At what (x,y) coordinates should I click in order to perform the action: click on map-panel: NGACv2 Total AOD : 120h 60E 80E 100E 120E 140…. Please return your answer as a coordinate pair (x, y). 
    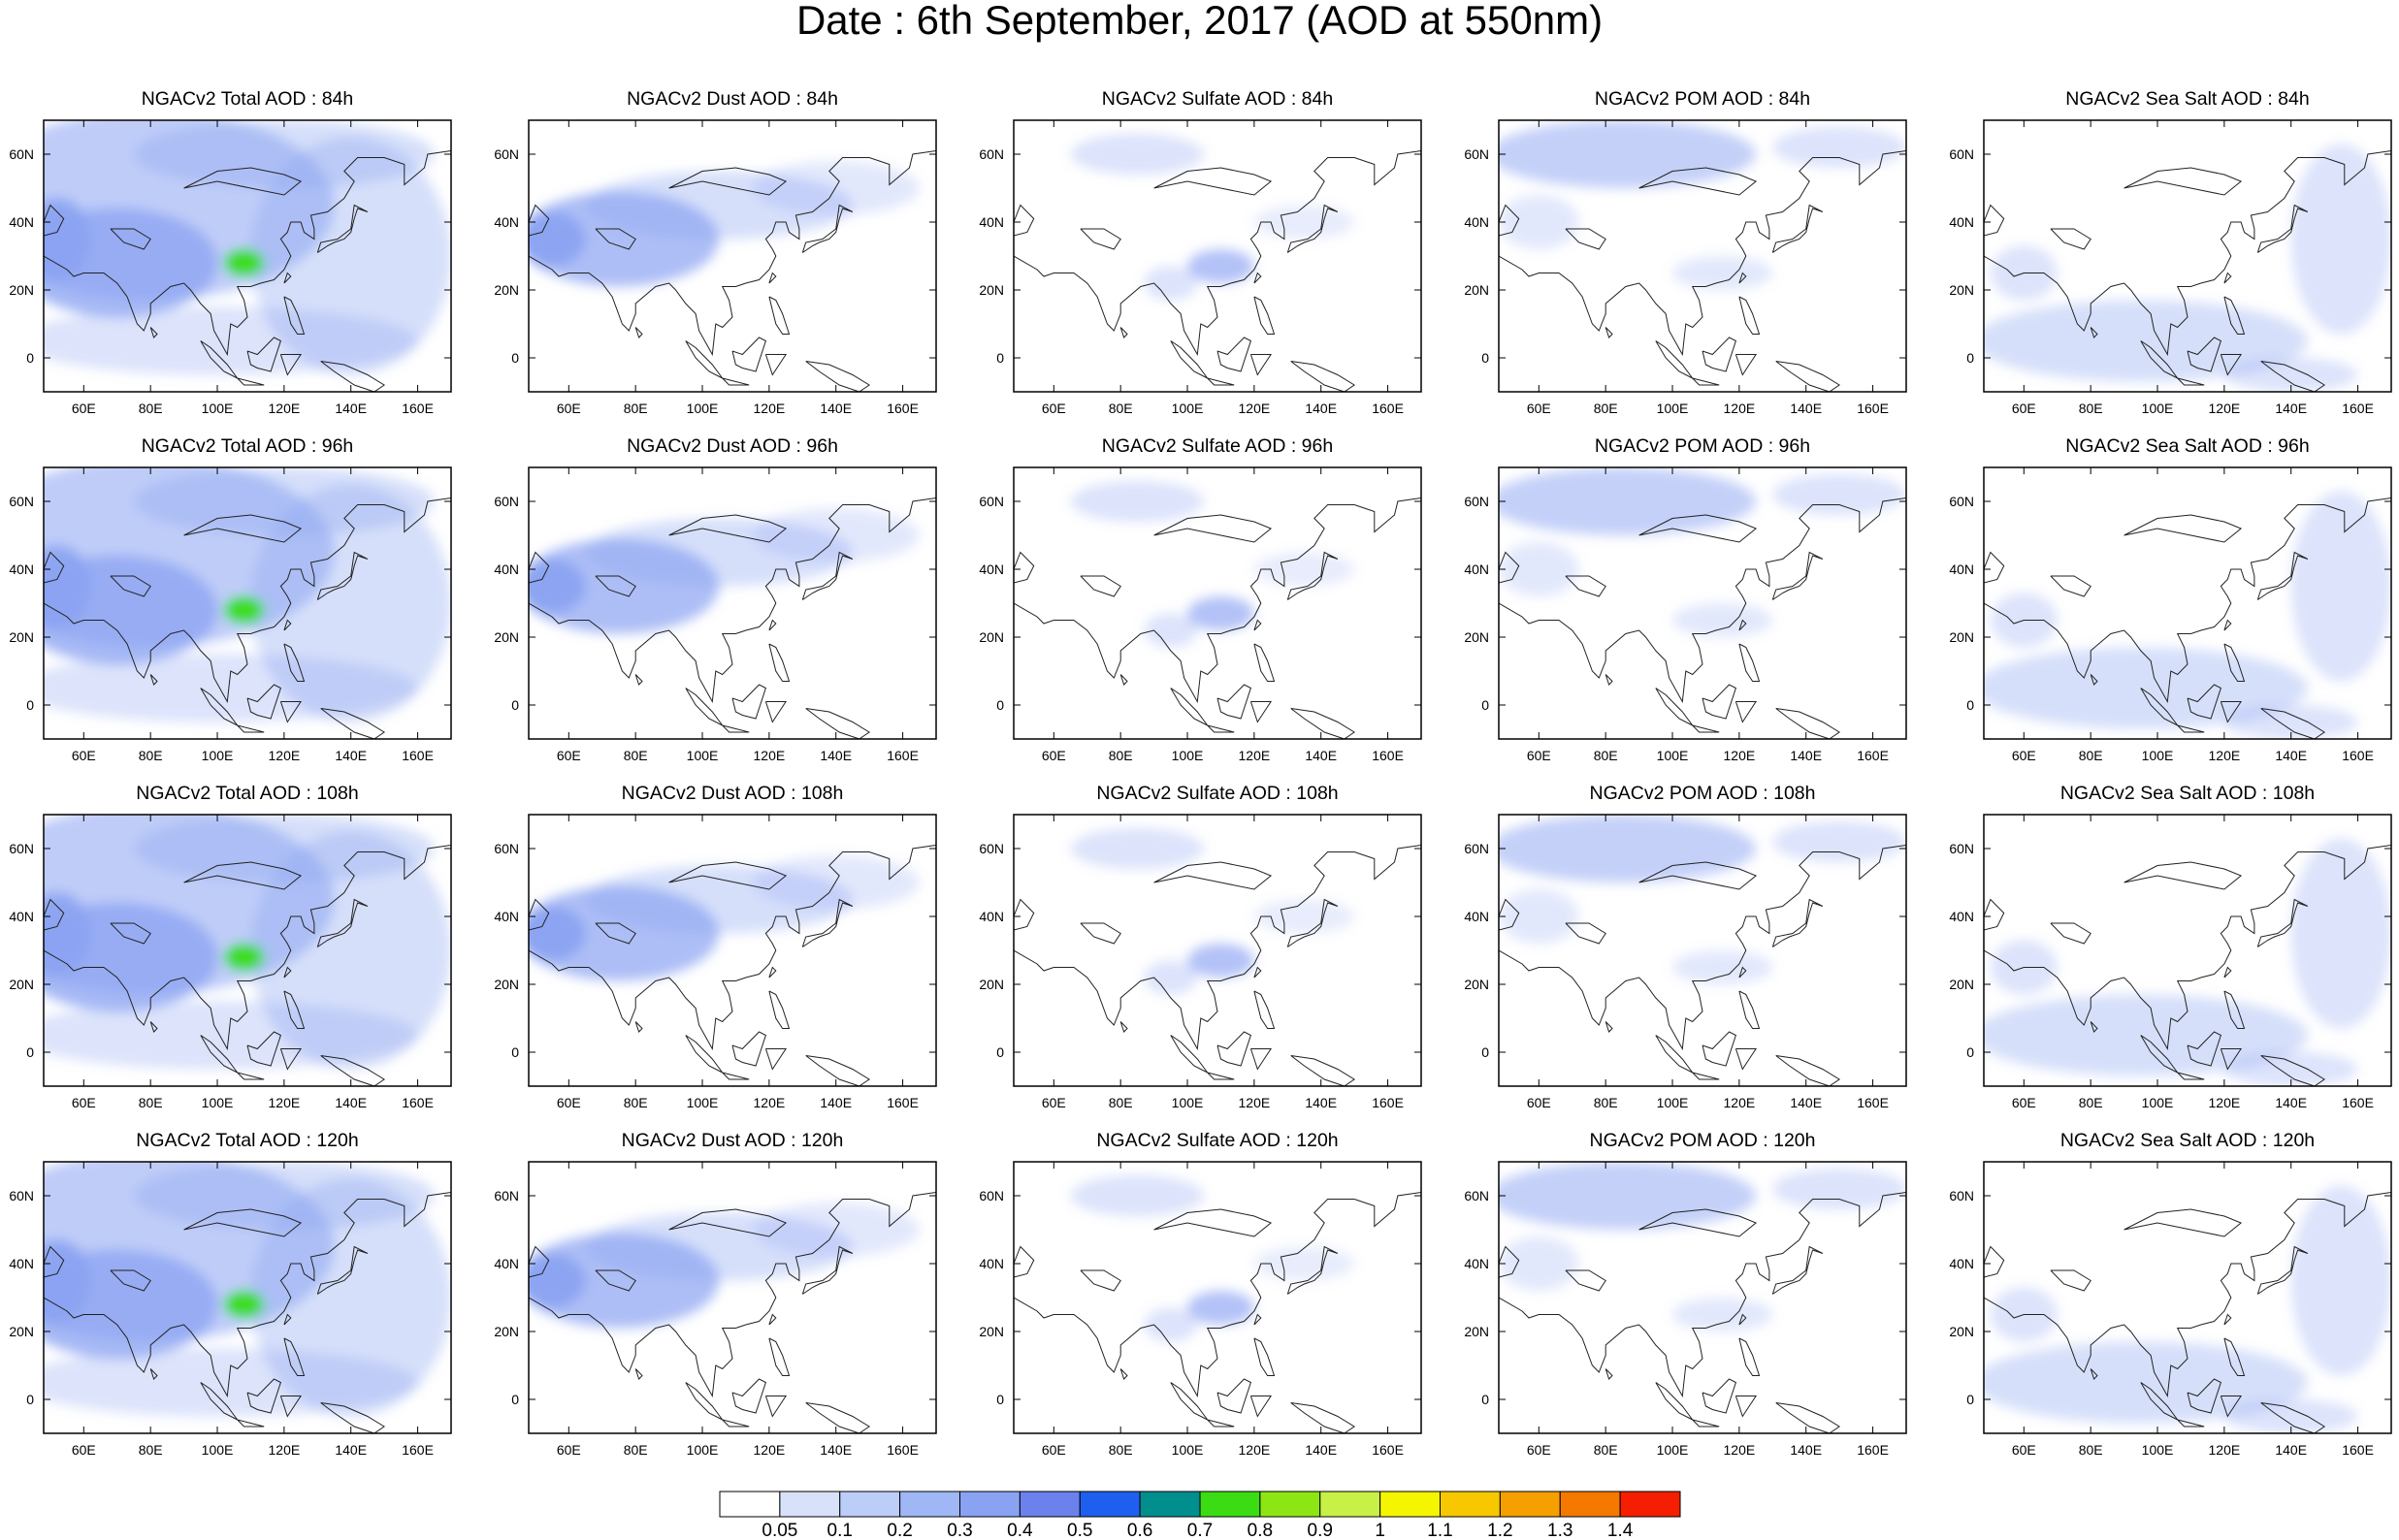
    Looking at the image, I should click on (243, 1300).